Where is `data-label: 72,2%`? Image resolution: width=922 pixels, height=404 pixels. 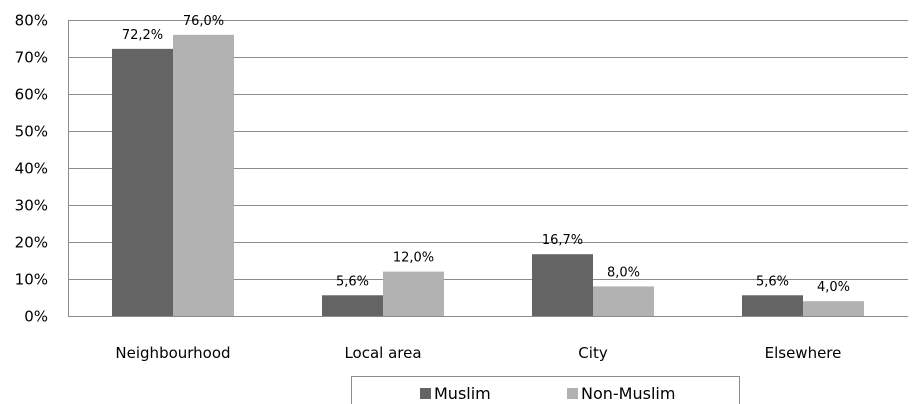 data-label: 72,2% is located at coordinates (142, 35).